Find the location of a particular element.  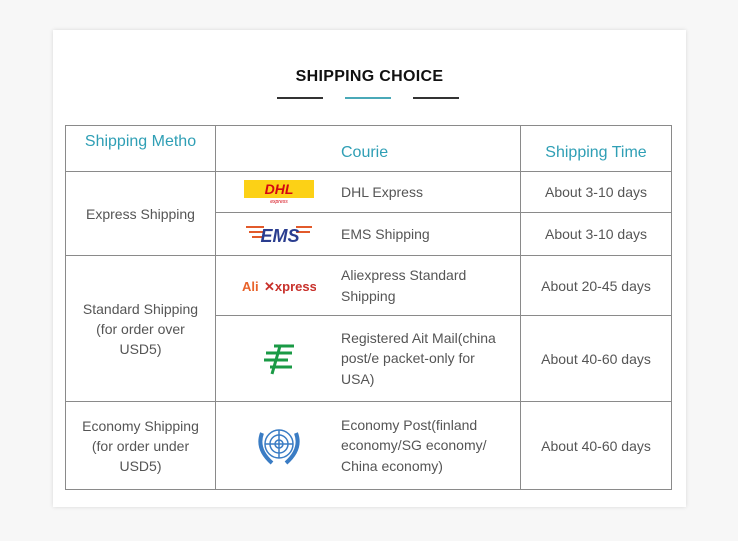

svg-text: EMS is located at coordinates (279, 236).